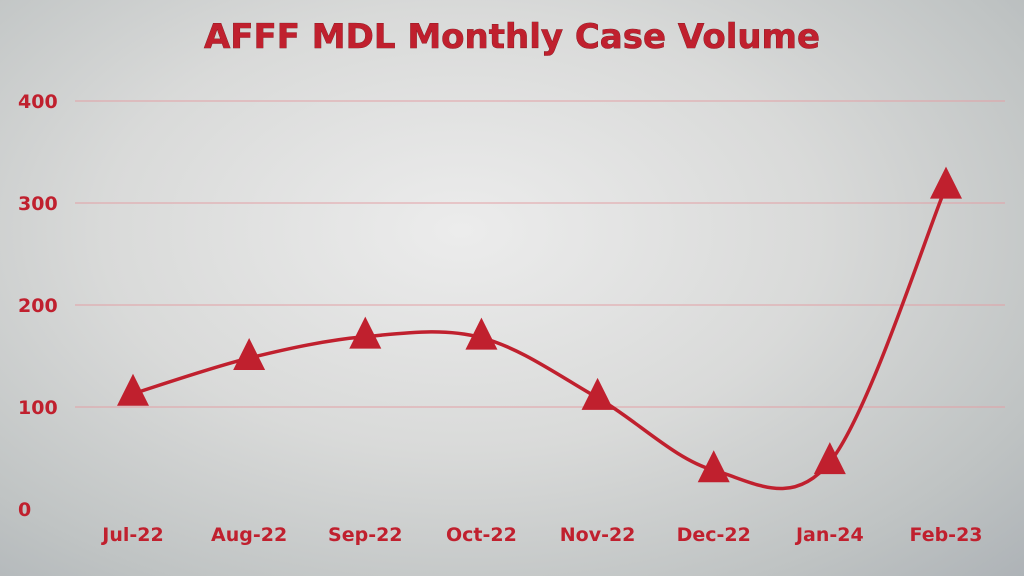 This screenshot has width=1024, height=576. What do you see at coordinates (512, 37) in the screenshot?
I see `chart-title: AFFF MDL Monthly Case Volume` at bounding box center [512, 37].